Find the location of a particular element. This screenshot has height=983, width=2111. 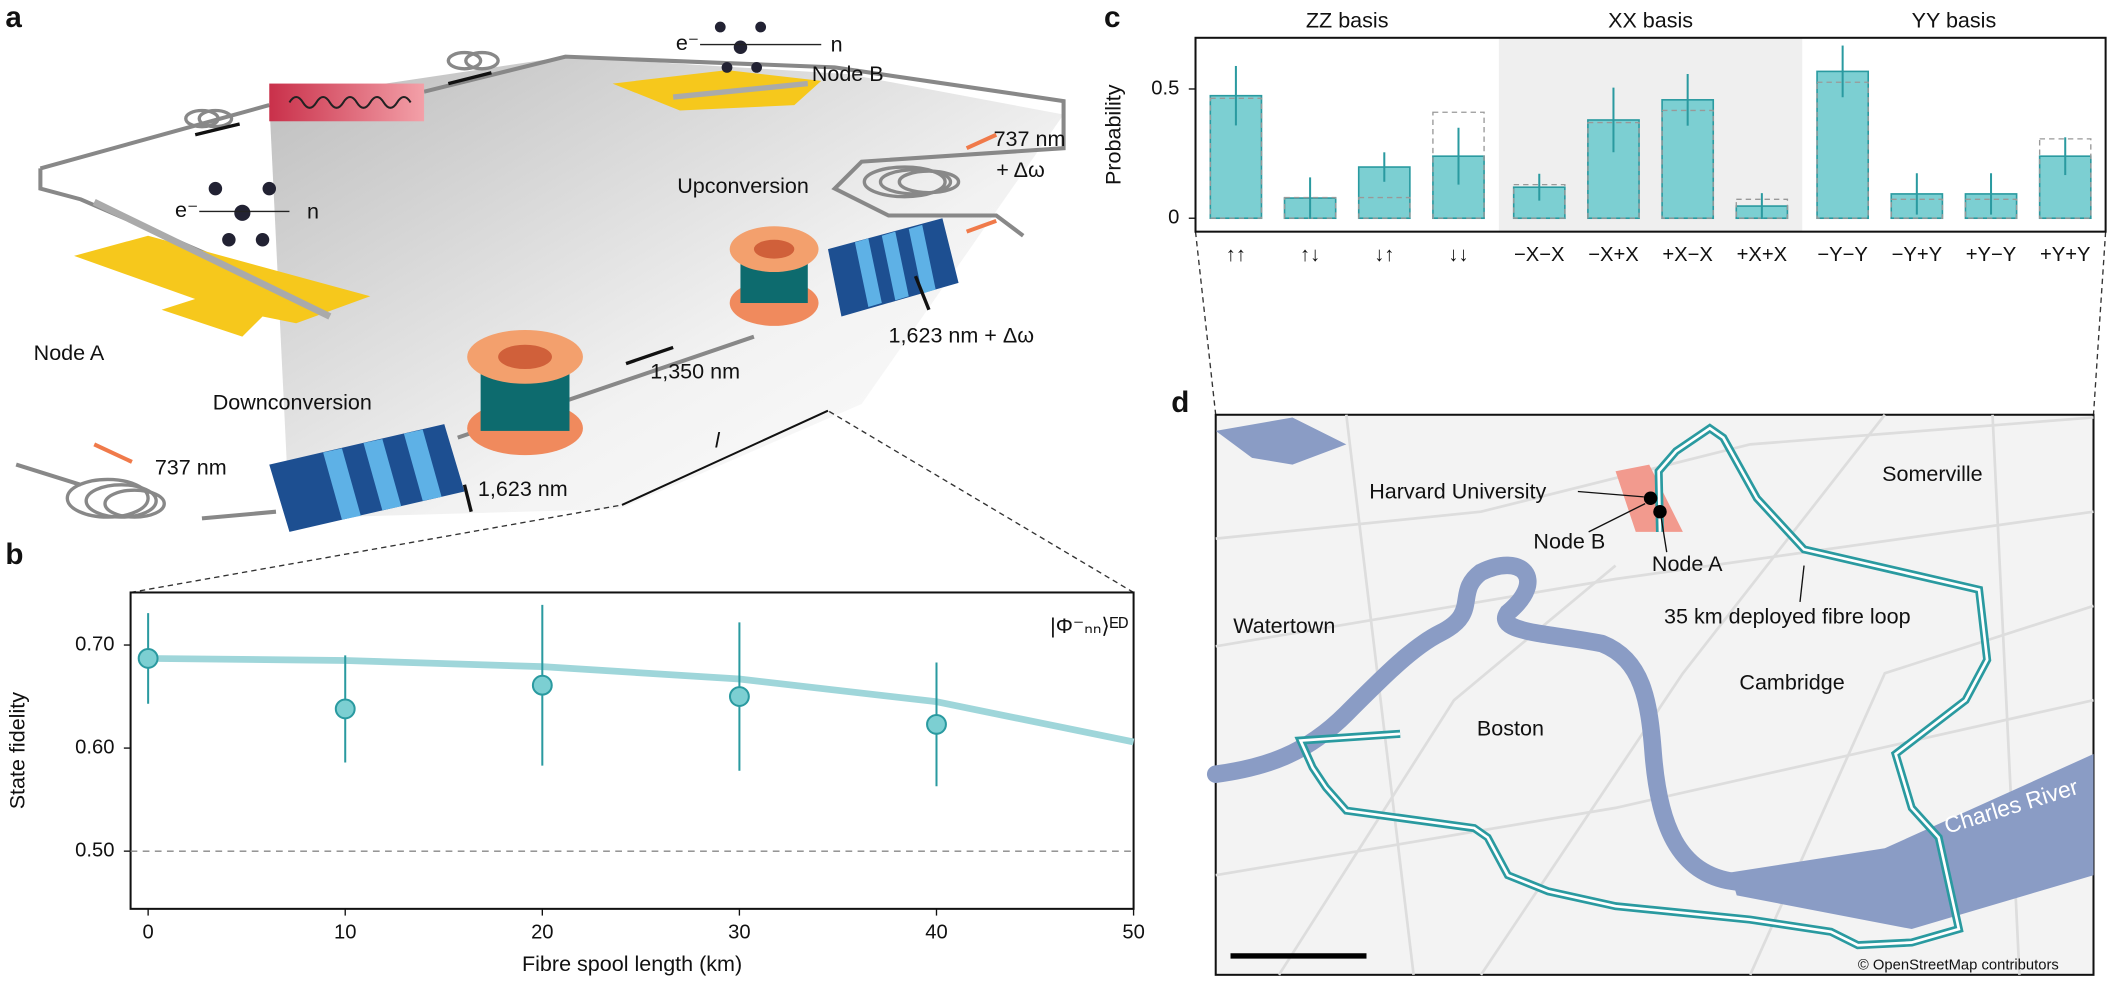

x-tick-label: ↑↑ is located at coordinates (1236, 255).